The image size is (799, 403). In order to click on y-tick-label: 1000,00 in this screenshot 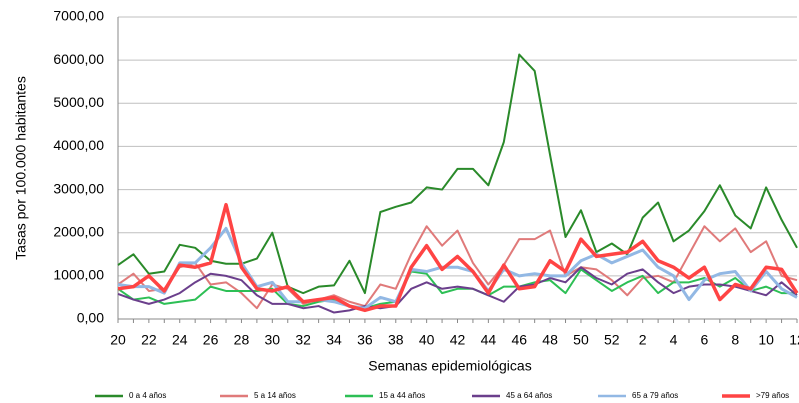, I will do `click(78, 275)`.